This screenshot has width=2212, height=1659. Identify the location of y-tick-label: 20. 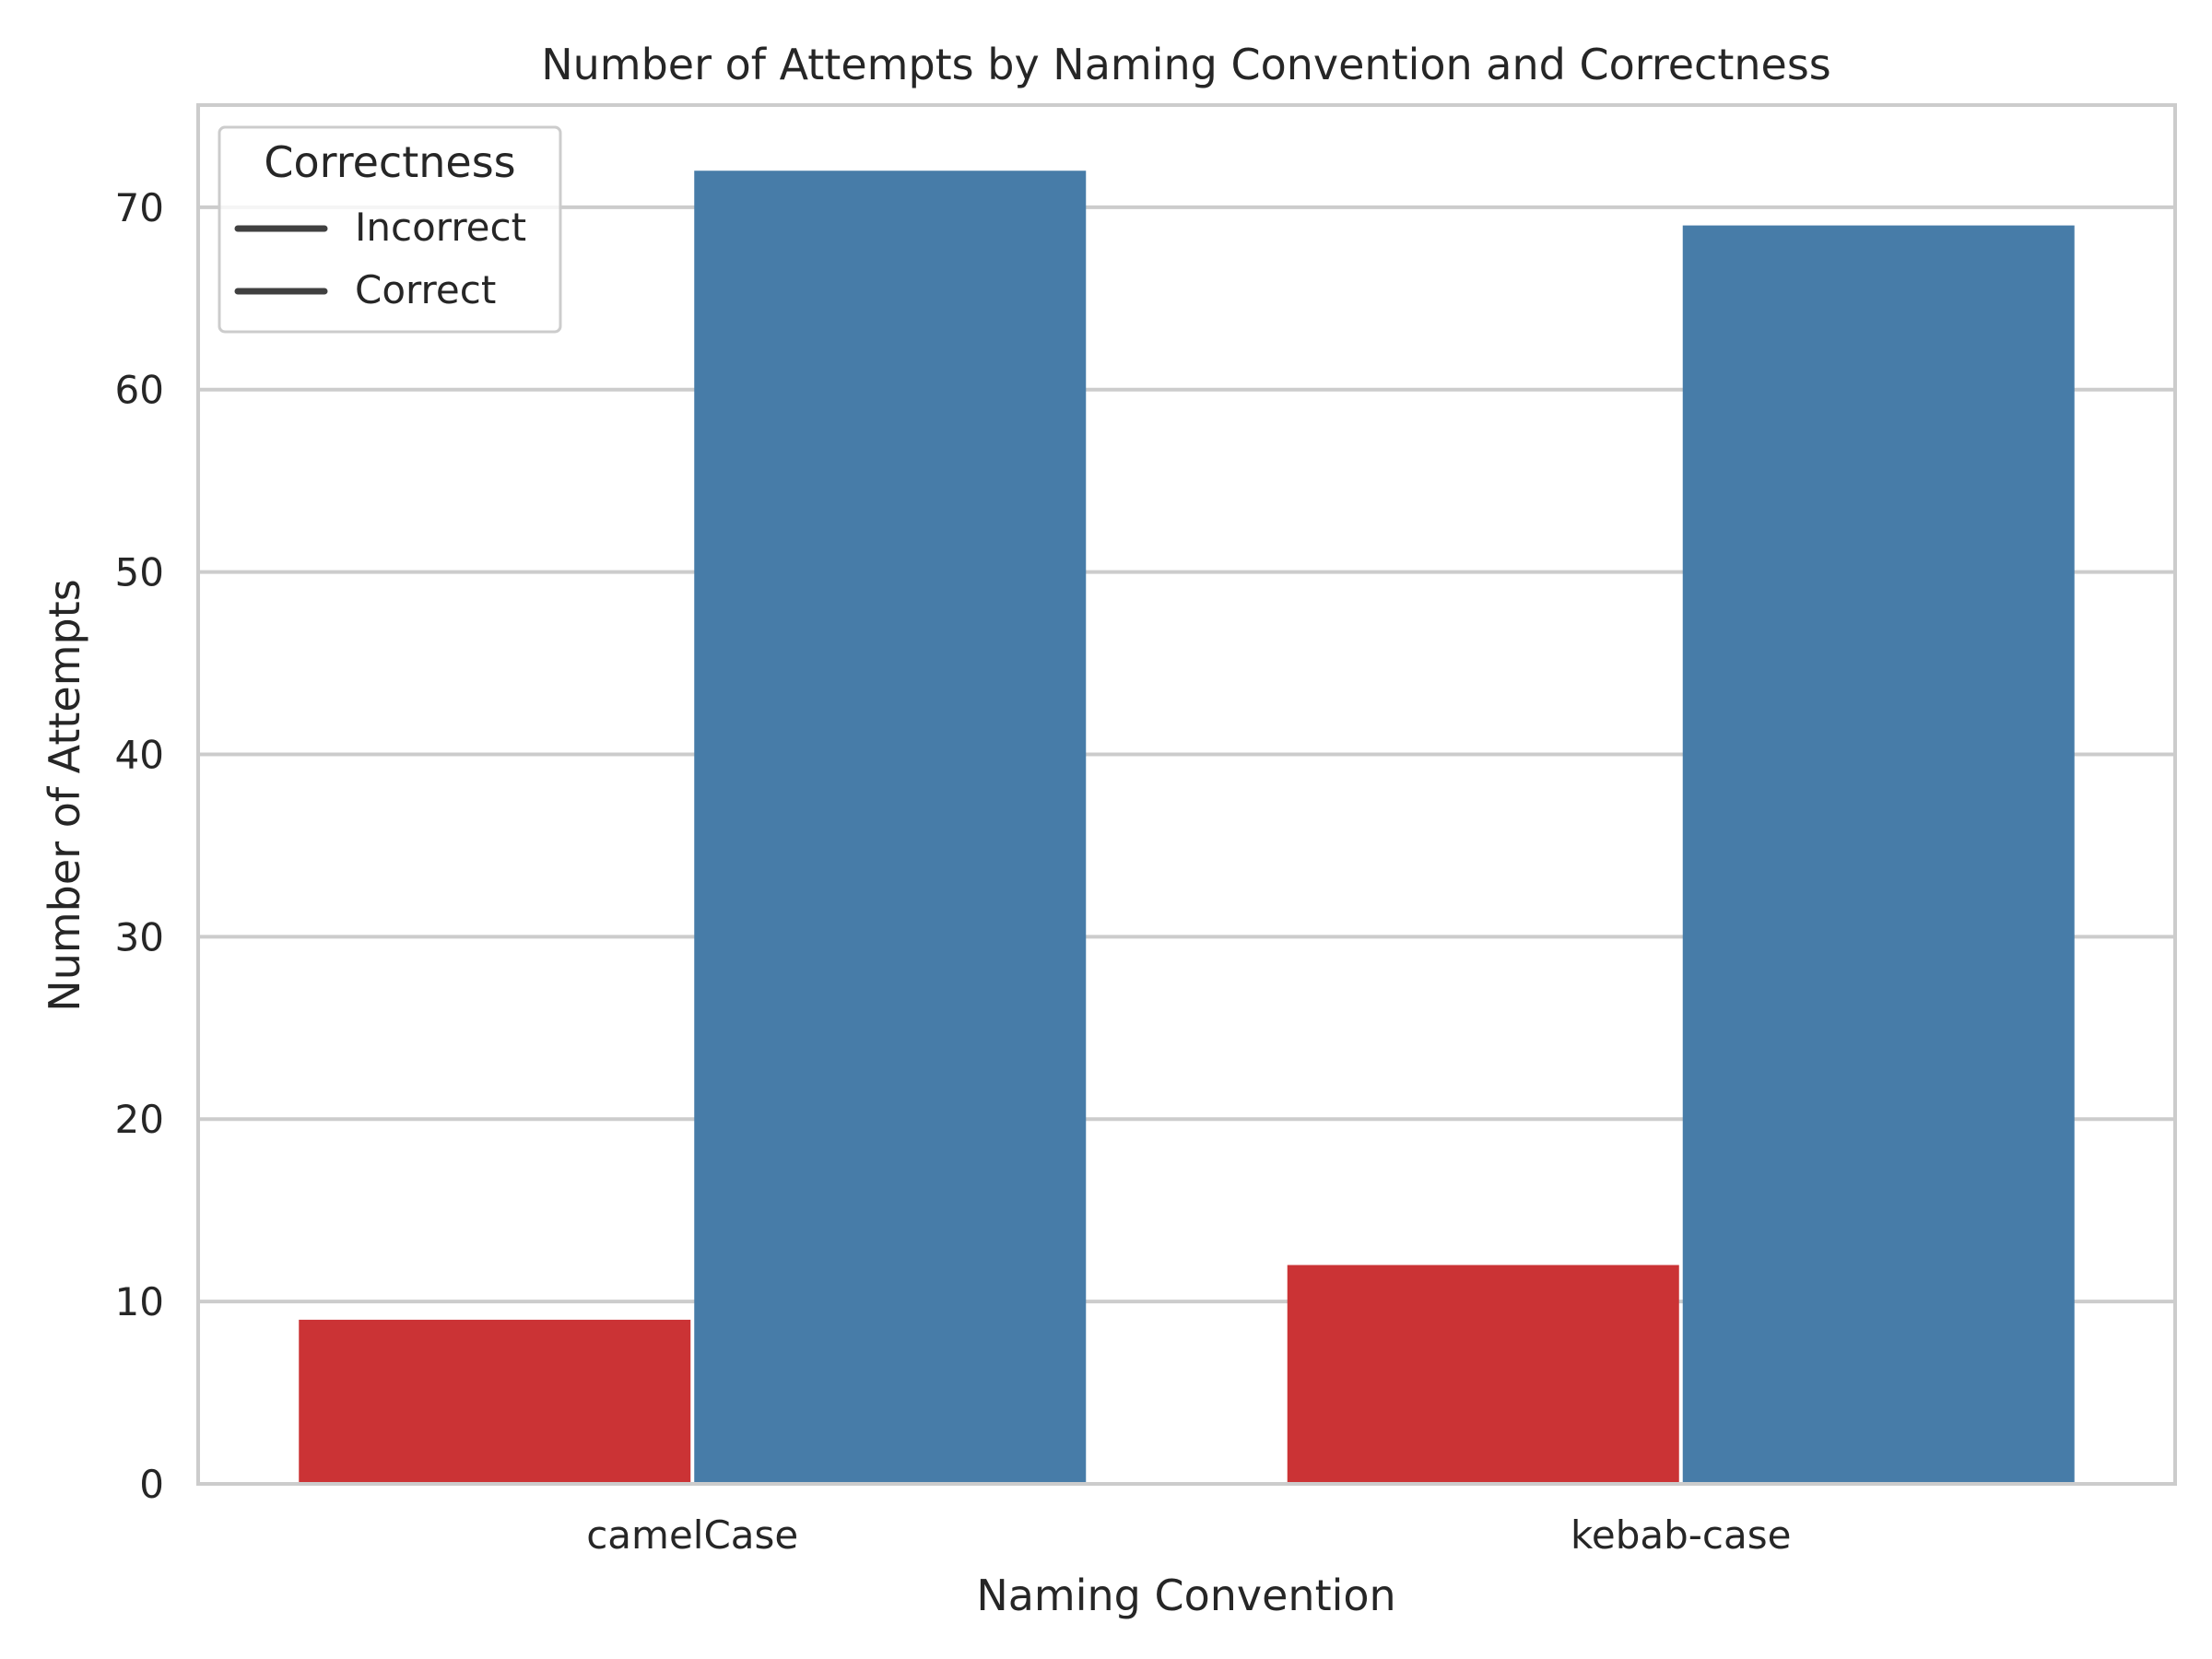
(139, 1119).